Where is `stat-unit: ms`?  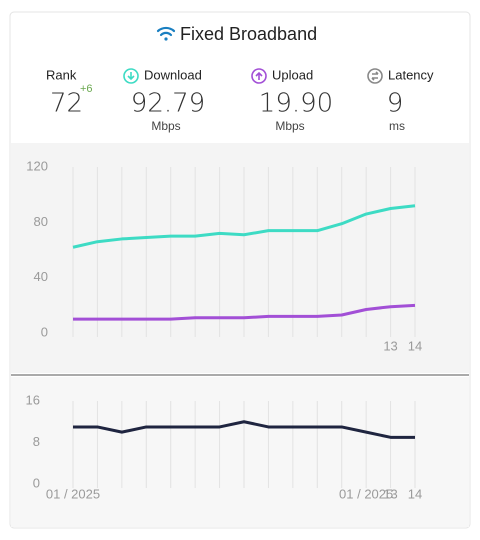
stat-unit: ms is located at coordinates (397, 126).